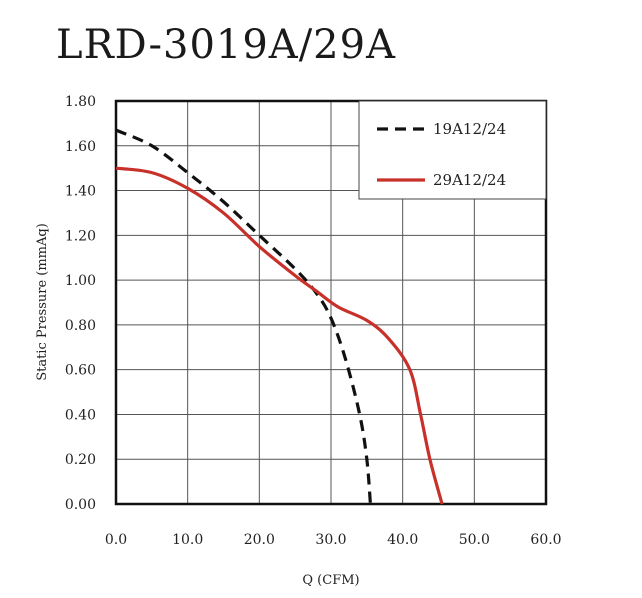 This screenshot has height=598, width=642. What do you see at coordinates (469, 129) in the screenshot?
I see `legend-label-19a: 19A12/24` at bounding box center [469, 129].